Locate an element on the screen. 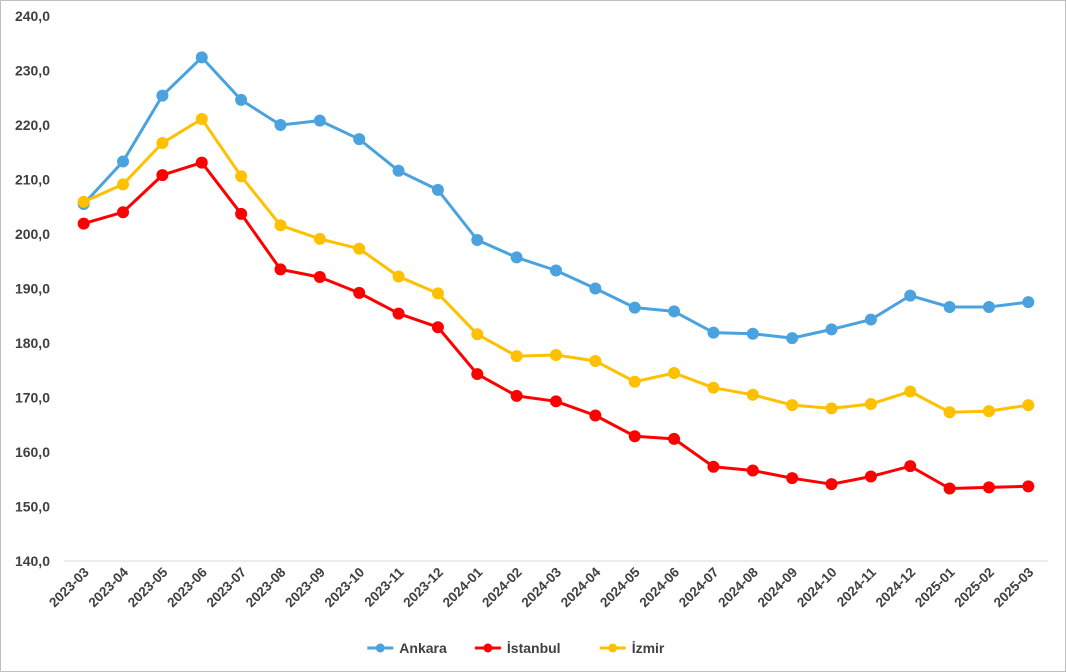 This screenshot has height=672, width=1066. x-tick-label: 2024-04 is located at coordinates (581, 587).